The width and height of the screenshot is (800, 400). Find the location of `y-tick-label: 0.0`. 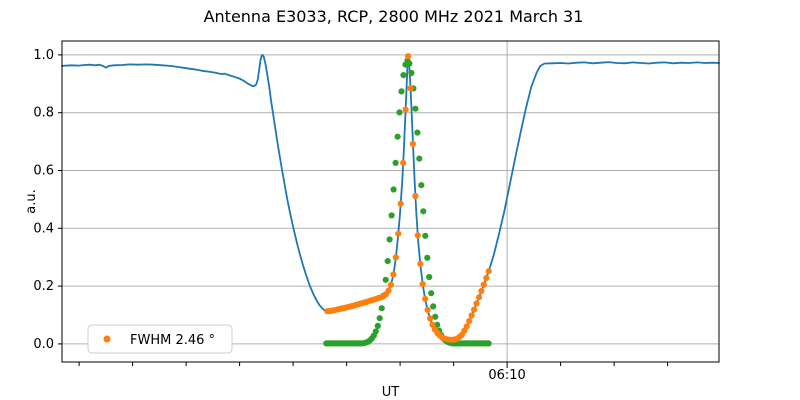

y-tick-label: 0.0 is located at coordinates (43, 344).